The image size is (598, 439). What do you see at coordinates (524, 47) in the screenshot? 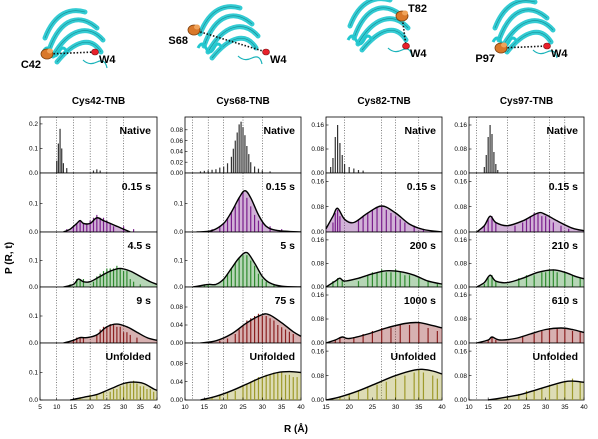
I see `distance-line` at bounding box center [524, 47].